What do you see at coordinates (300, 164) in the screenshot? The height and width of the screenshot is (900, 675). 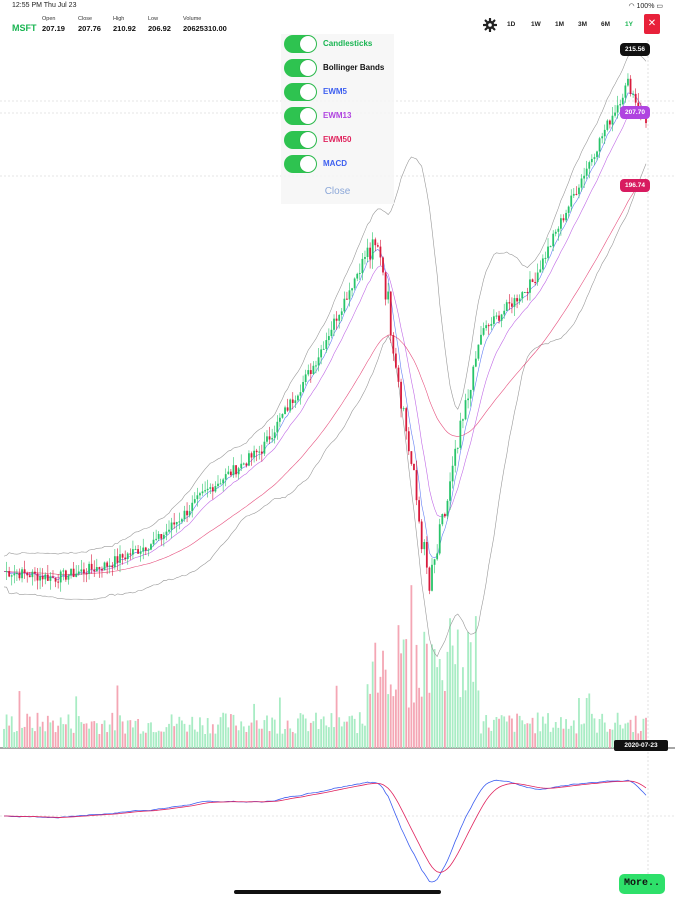 I see `macd-switch` at bounding box center [300, 164].